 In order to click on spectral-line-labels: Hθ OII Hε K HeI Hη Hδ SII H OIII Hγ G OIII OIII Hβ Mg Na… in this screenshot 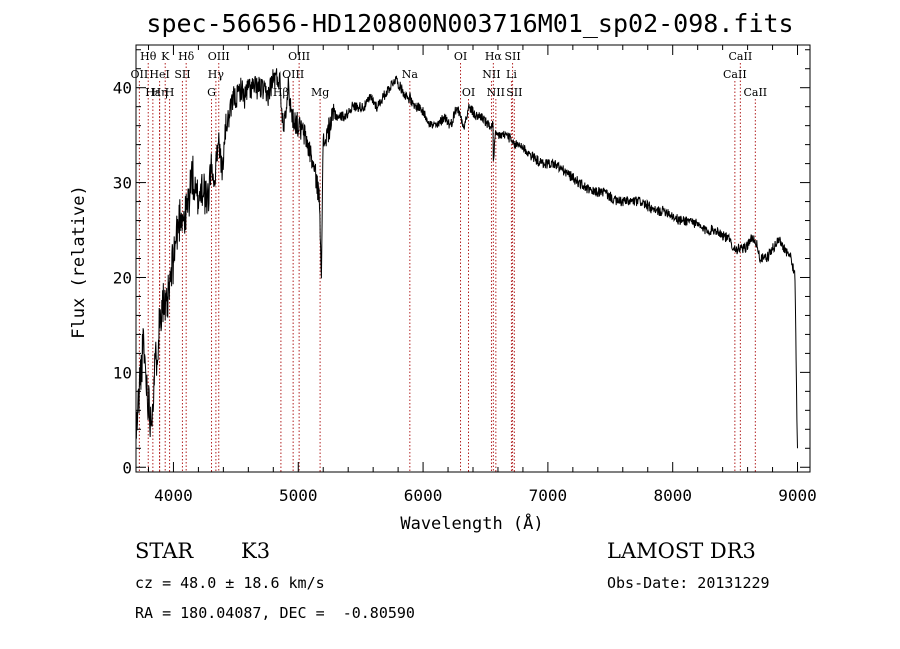, I will do `click(449, 74)`.